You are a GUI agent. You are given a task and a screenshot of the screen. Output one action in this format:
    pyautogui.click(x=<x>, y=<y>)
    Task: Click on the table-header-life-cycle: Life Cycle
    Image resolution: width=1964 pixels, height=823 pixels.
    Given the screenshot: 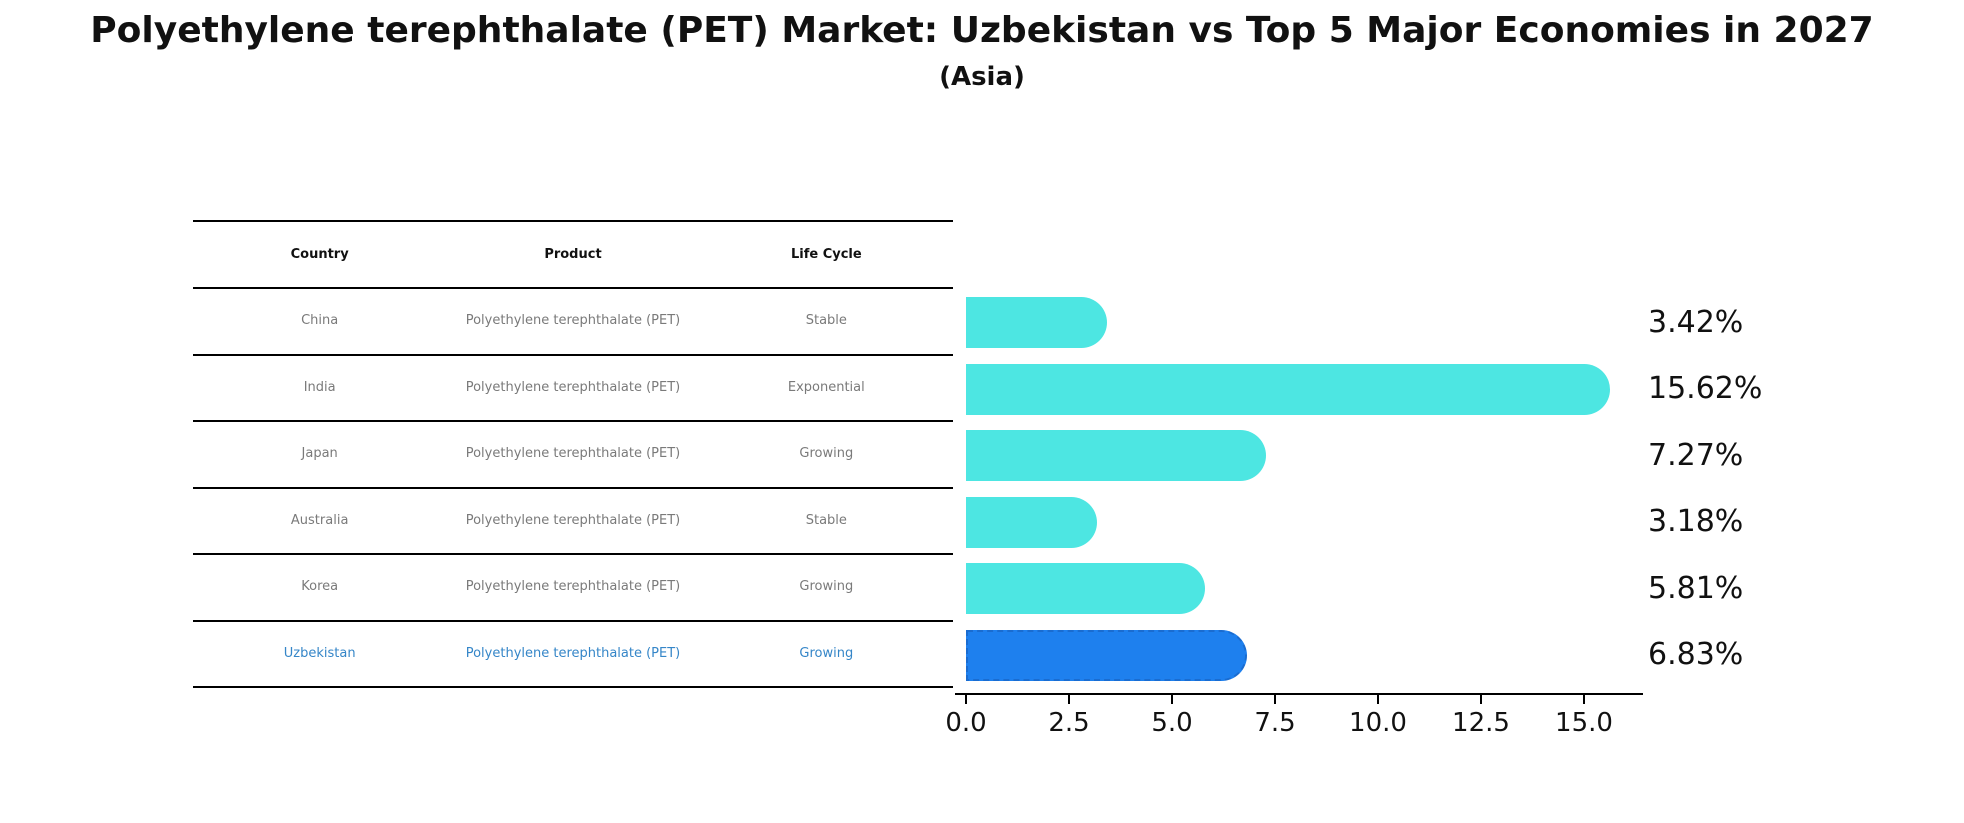 What is the action you would take?
    pyautogui.click(x=826, y=254)
    